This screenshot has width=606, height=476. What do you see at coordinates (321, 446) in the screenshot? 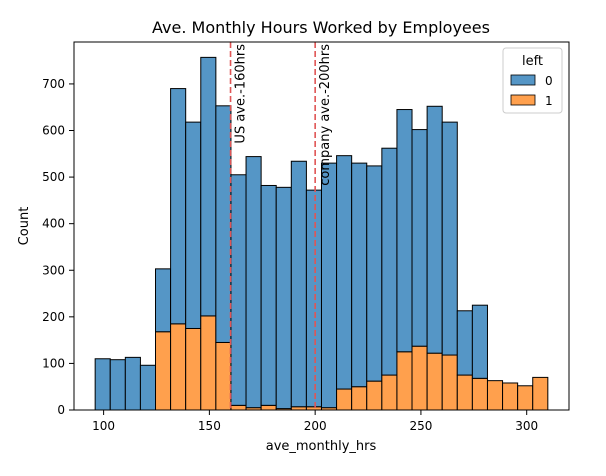
I see `x-axis-label: ave_monthly_hrs` at bounding box center [321, 446].